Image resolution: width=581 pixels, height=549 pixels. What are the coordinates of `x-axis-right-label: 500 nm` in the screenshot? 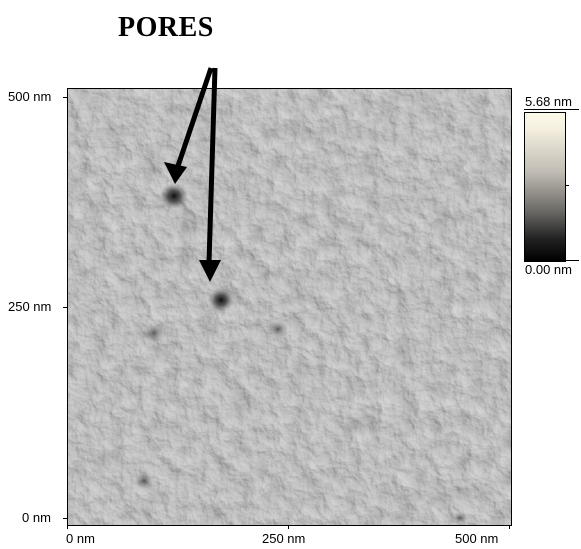 It's located at (477, 538).